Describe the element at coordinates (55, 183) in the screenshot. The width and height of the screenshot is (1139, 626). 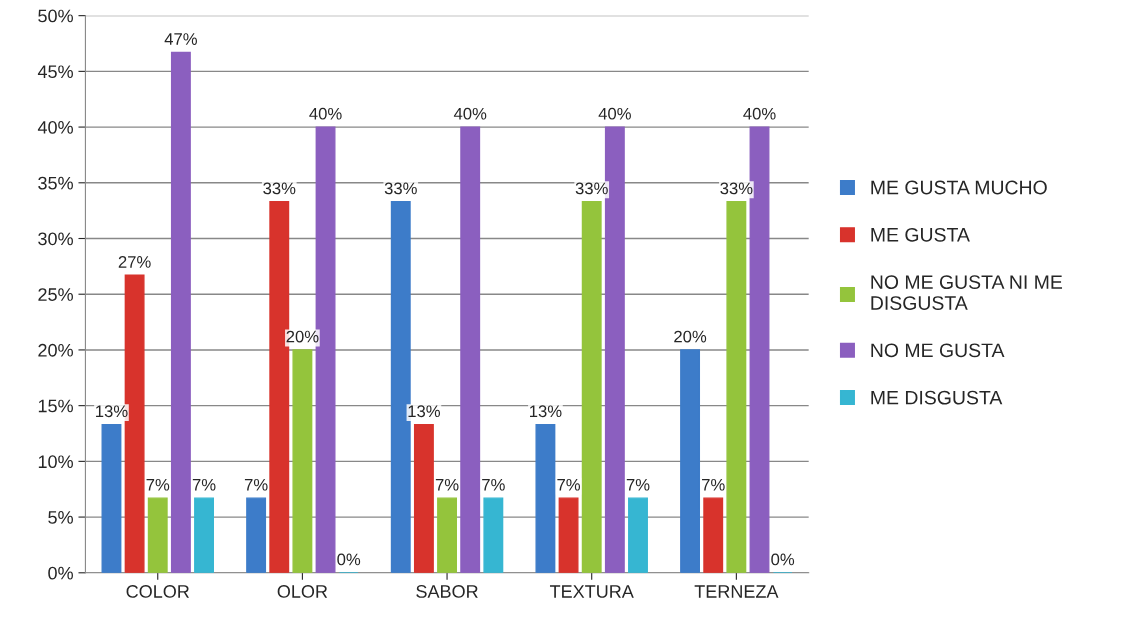
I see `y-tick-label: 35%` at that location.